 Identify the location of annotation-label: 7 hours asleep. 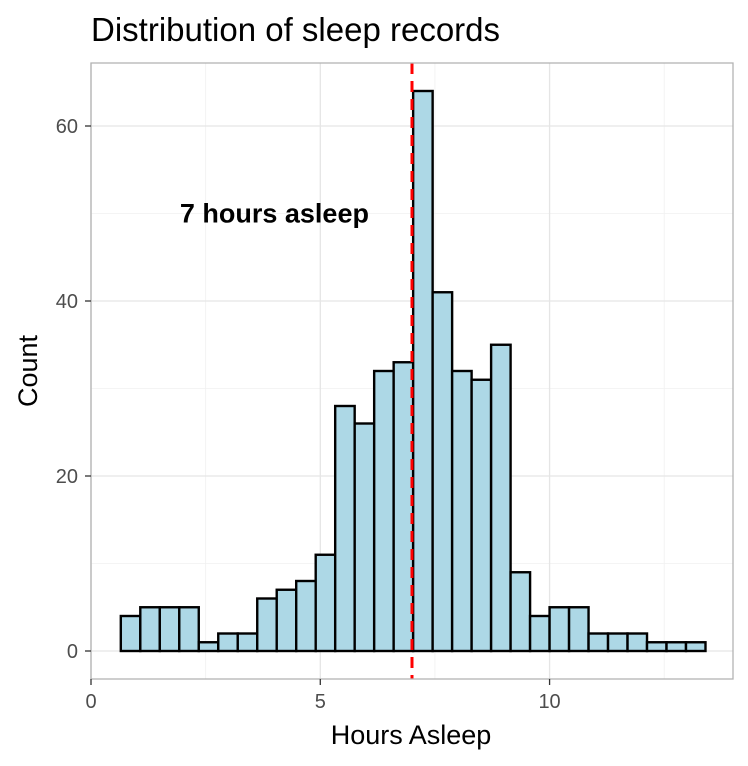
(274, 214).